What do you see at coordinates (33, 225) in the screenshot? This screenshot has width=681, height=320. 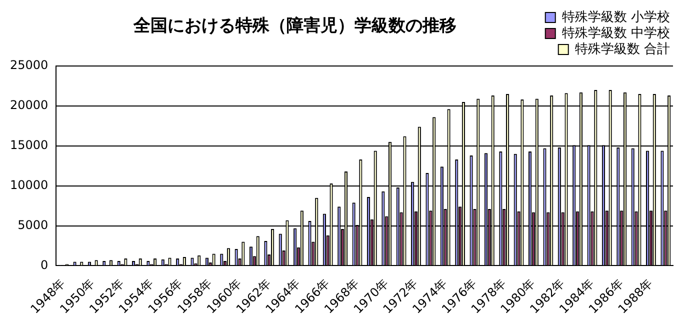 I see `y-tick-label: 5000` at bounding box center [33, 225].